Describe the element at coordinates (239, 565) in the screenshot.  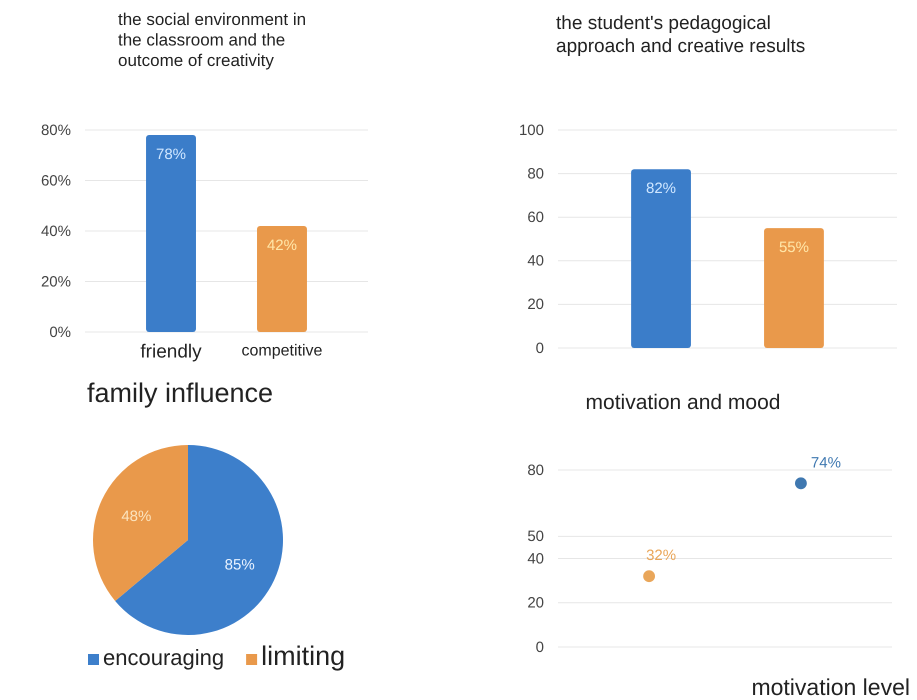
I see `data-label: 85%` at that location.